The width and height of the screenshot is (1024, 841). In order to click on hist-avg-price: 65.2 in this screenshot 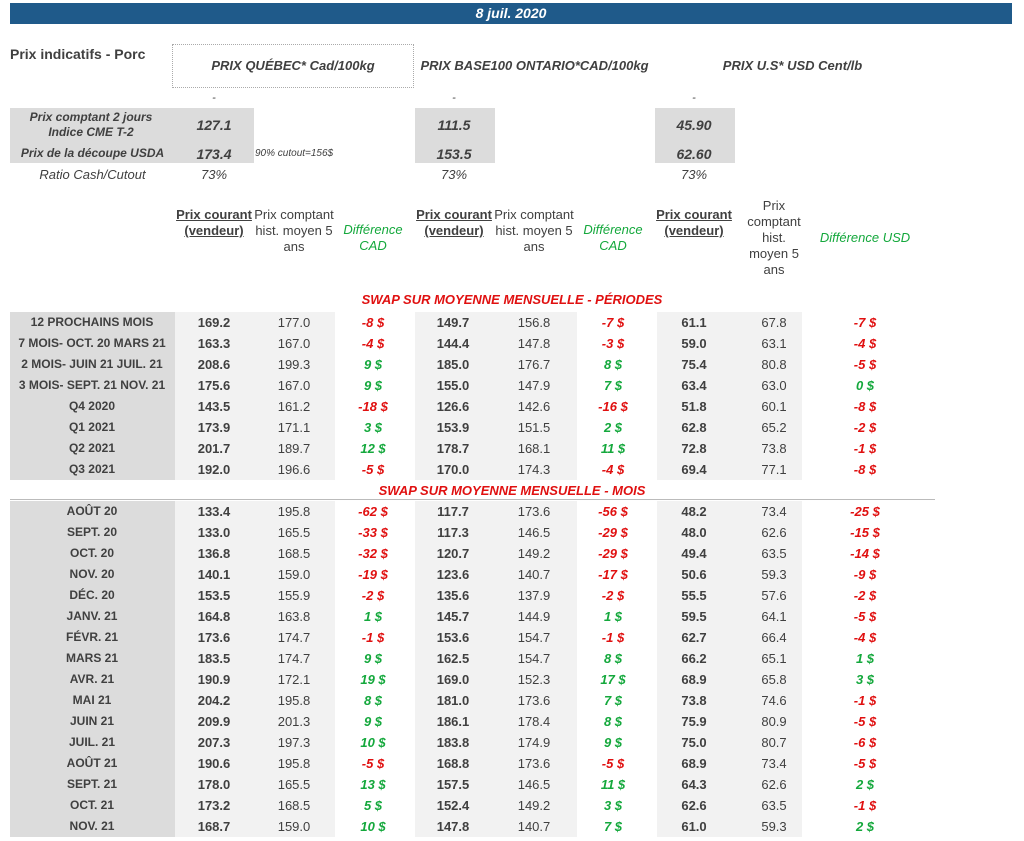, I will do `click(774, 427)`.